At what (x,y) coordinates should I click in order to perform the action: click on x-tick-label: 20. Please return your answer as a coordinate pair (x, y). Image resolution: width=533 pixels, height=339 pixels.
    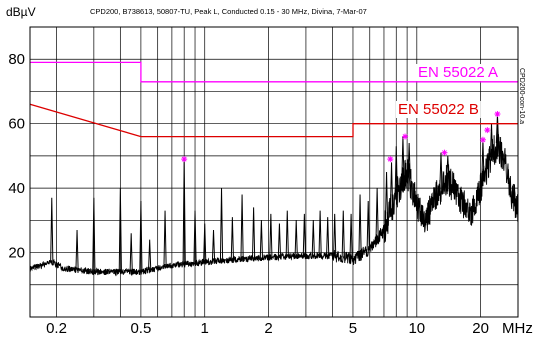
    Looking at the image, I should click on (480, 328).